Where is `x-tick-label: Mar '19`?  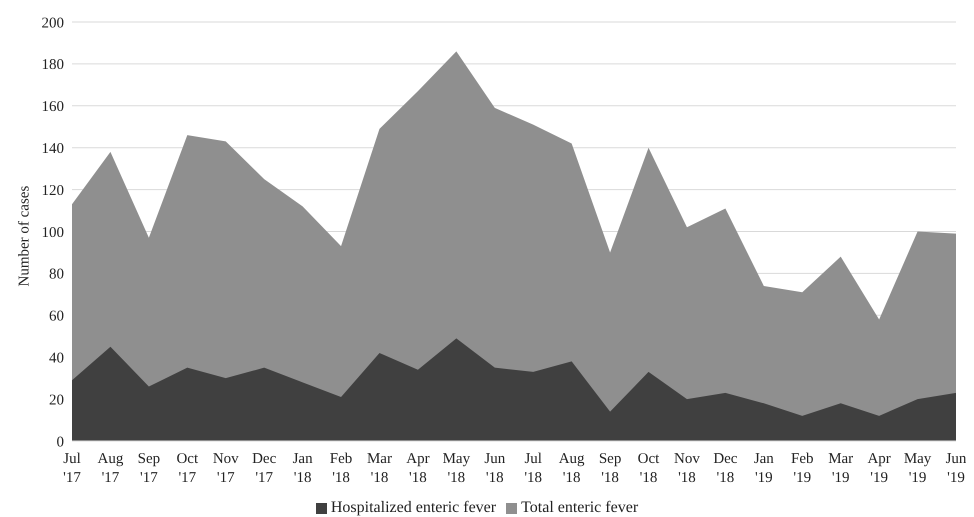 x-tick-label: Mar '19 is located at coordinates (841, 468).